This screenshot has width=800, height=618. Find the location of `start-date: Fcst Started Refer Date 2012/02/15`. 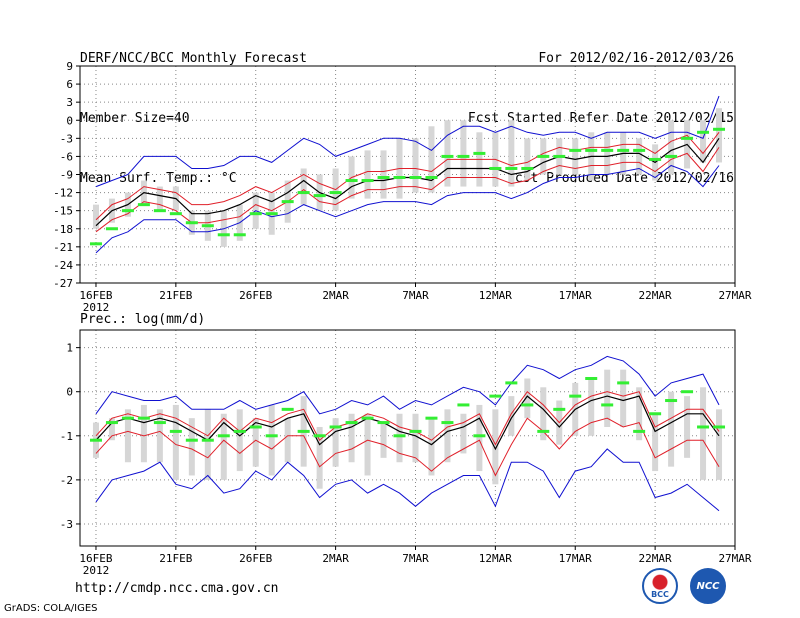

start-date: Fcst Started Refer Date 2012/02/15 is located at coordinates (600, 118).